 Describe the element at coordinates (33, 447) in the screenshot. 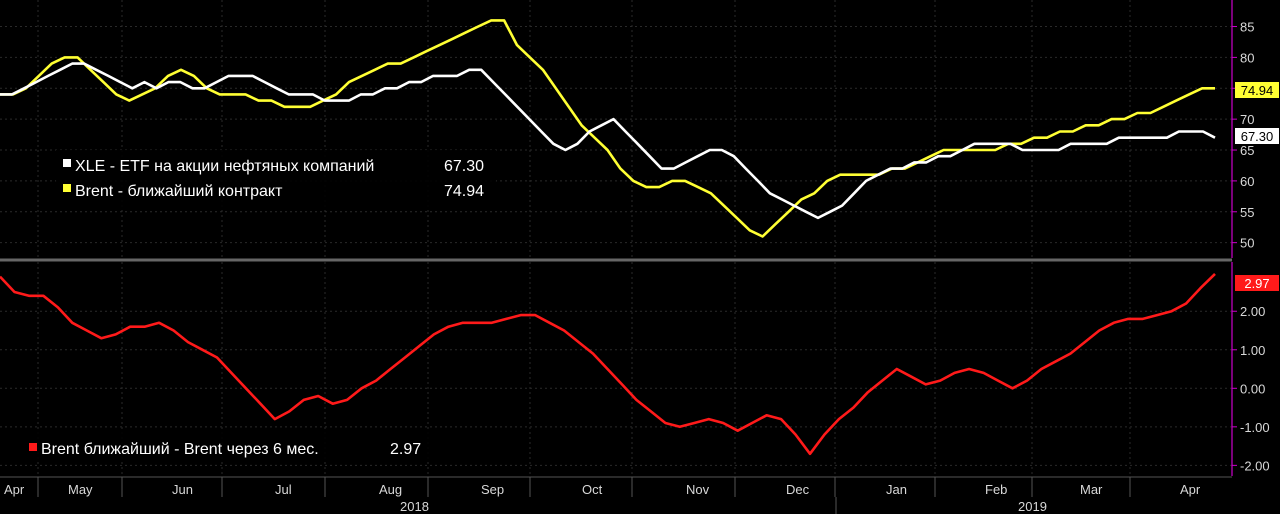

I see `legend-swatch-spread` at that location.